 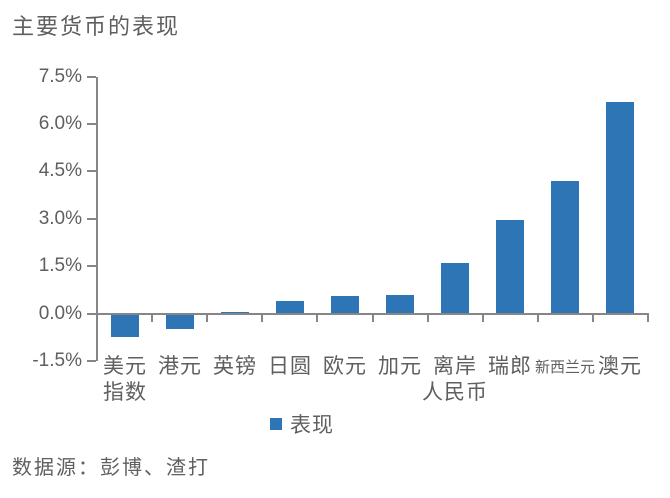 What do you see at coordinates (97, 218) in the screenshot?
I see `y-axis-line` at bounding box center [97, 218].